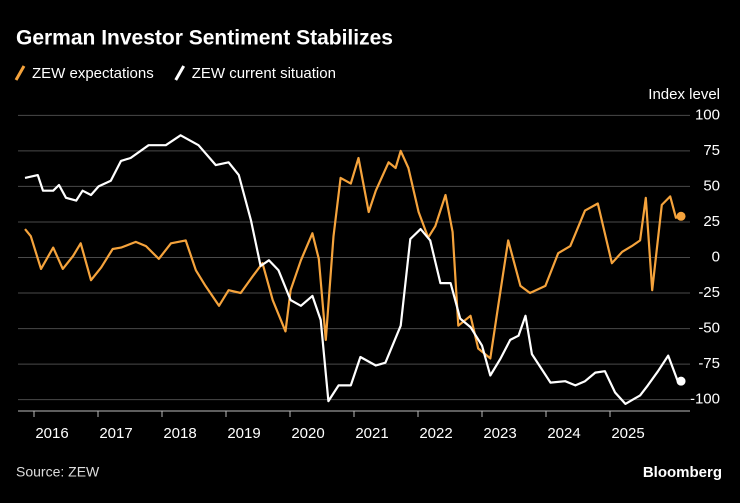 The image size is (740, 503). I want to click on x-tick-label: 2018, so click(179, 433).